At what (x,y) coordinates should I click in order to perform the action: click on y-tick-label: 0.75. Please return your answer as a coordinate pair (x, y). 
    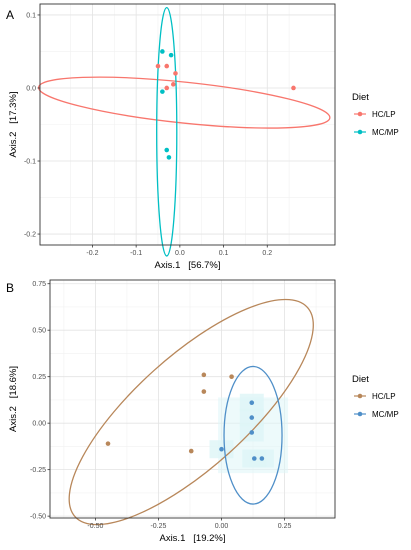
    Looking at the image, I should click on (39, 284).